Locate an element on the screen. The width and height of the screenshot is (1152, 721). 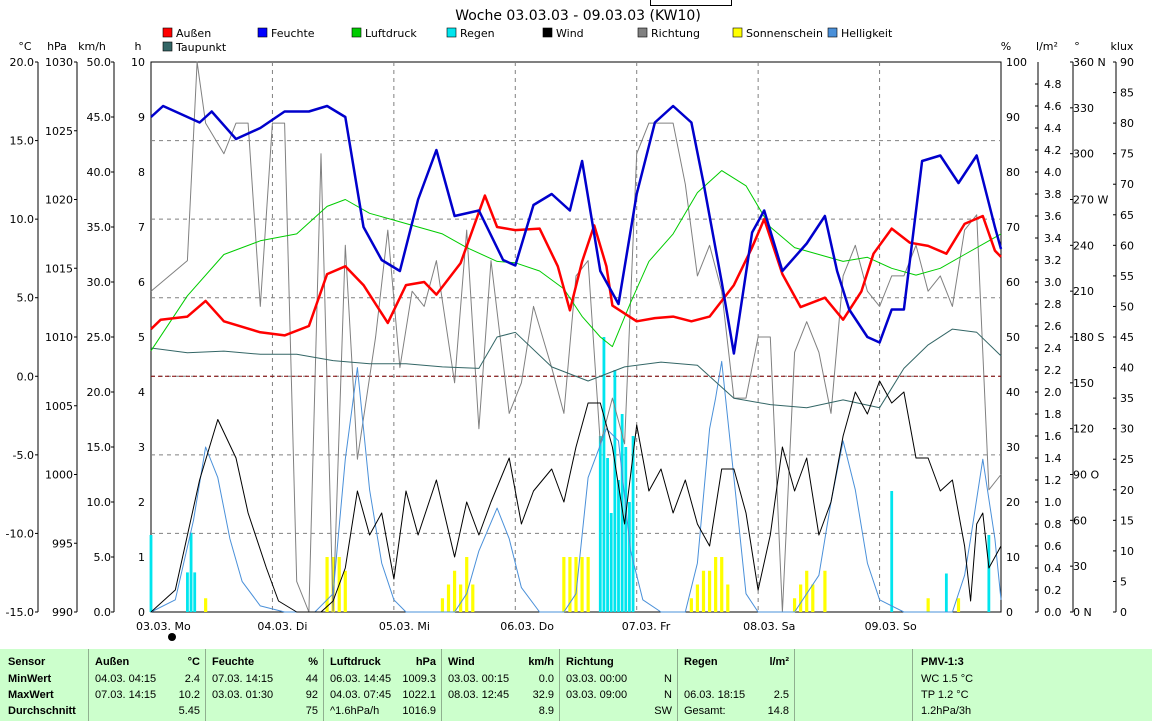
sun-tick-label: 7 is located at coordinates (141, 227).